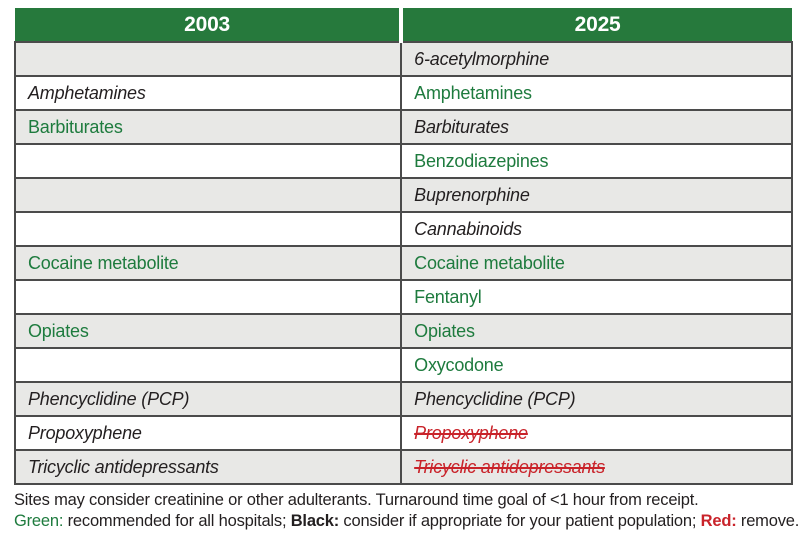  I want to click on table-row: Amphetamines Amphetamines, so click(403, 93).